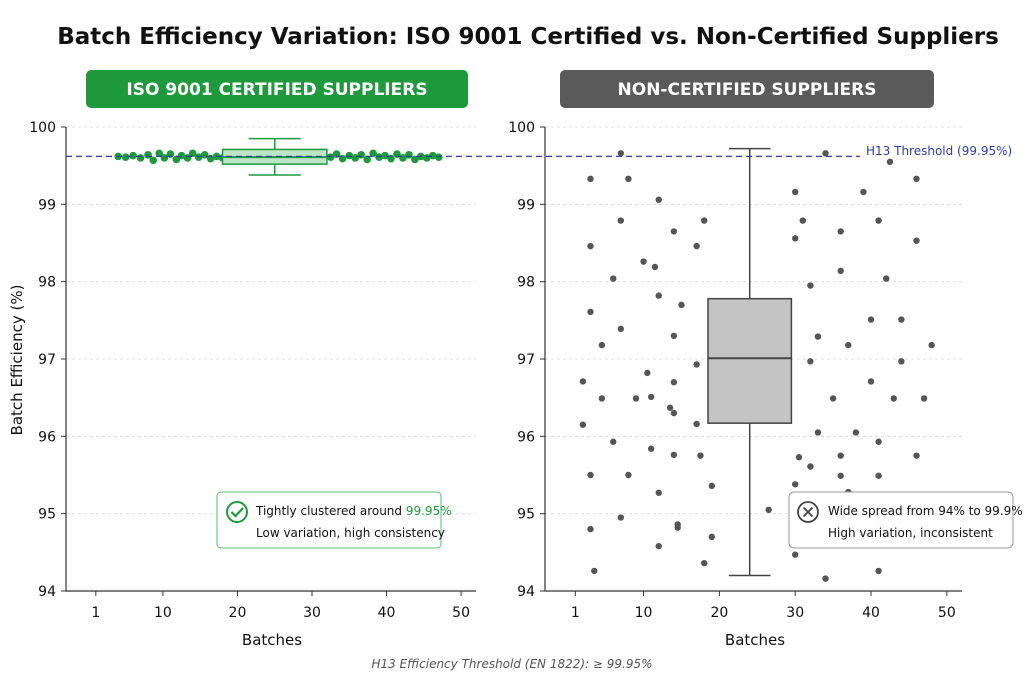  Describe the element at coordinates (795, 613) in the screenshot. I see `x-tick-label-right: 30` at that location.